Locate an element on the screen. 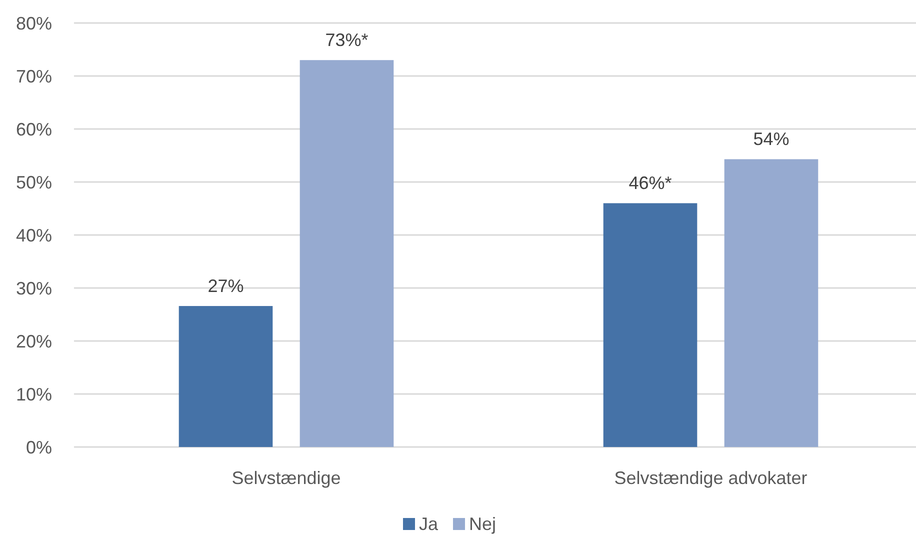 The height and width of the screenshot is (540, 916). y-tick-label: 40% is located at coordinates (34, 235).